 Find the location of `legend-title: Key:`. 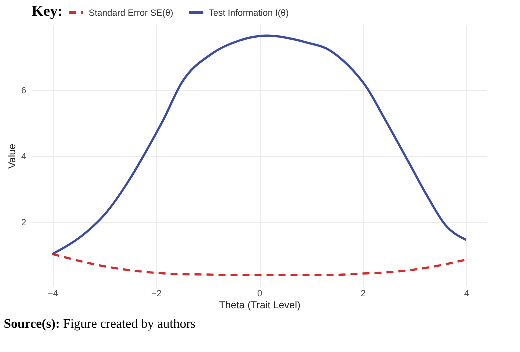

legend-title: Key: is located at coordinates (47, 12).